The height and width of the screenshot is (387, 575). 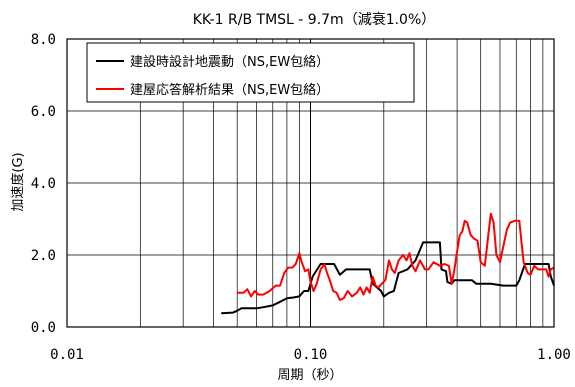 I want to click on y-tick-label: 0.0, so click(x=43, y=328).